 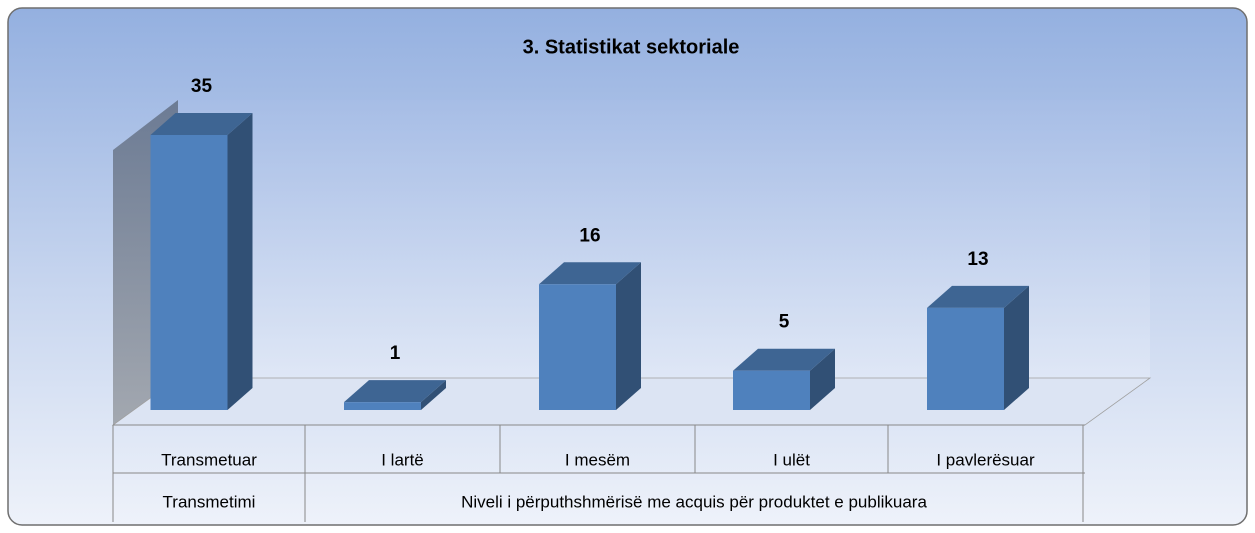 What do you see at coordinates (784, 322) in the screenshot?
I see `data-label: 5` at bounding box center [784, 322].